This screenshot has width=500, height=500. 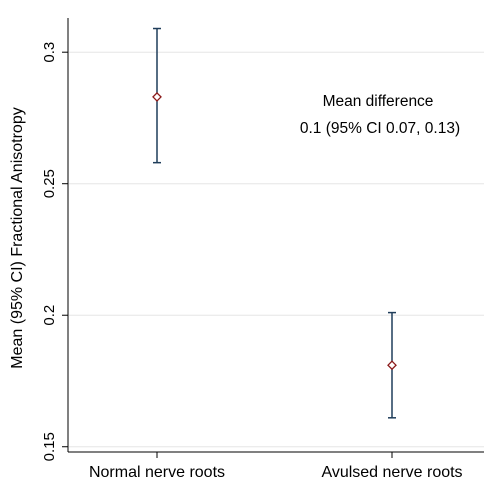 I want to click on y-tick-label: 0.3, so click(x=49, y=52).